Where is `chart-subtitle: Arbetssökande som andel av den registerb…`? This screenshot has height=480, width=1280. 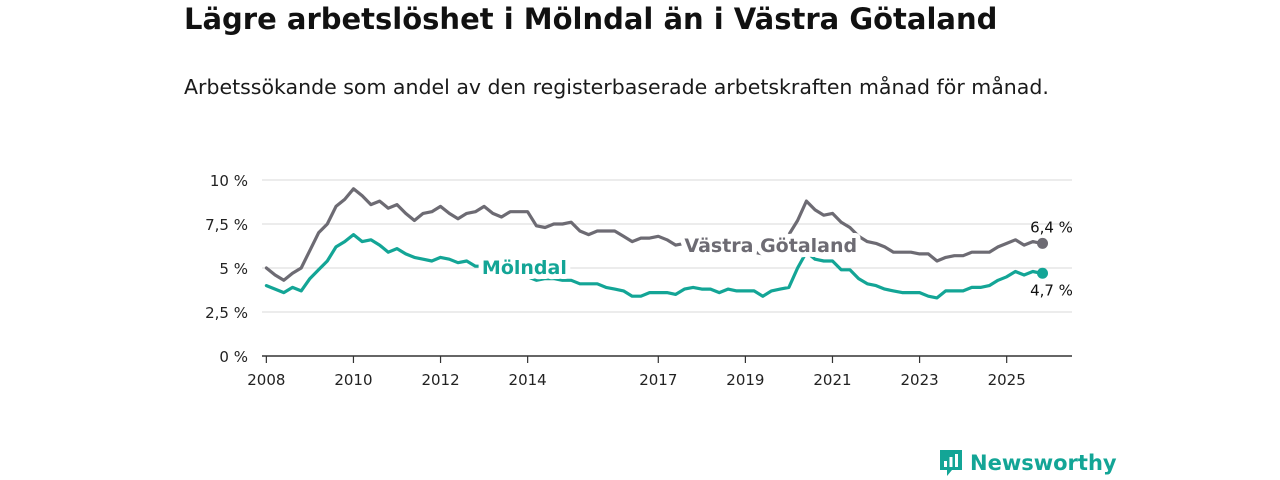
chart-subtitle: Arbetssökande som andel av den registerb… is located at coordinates (616, 87).